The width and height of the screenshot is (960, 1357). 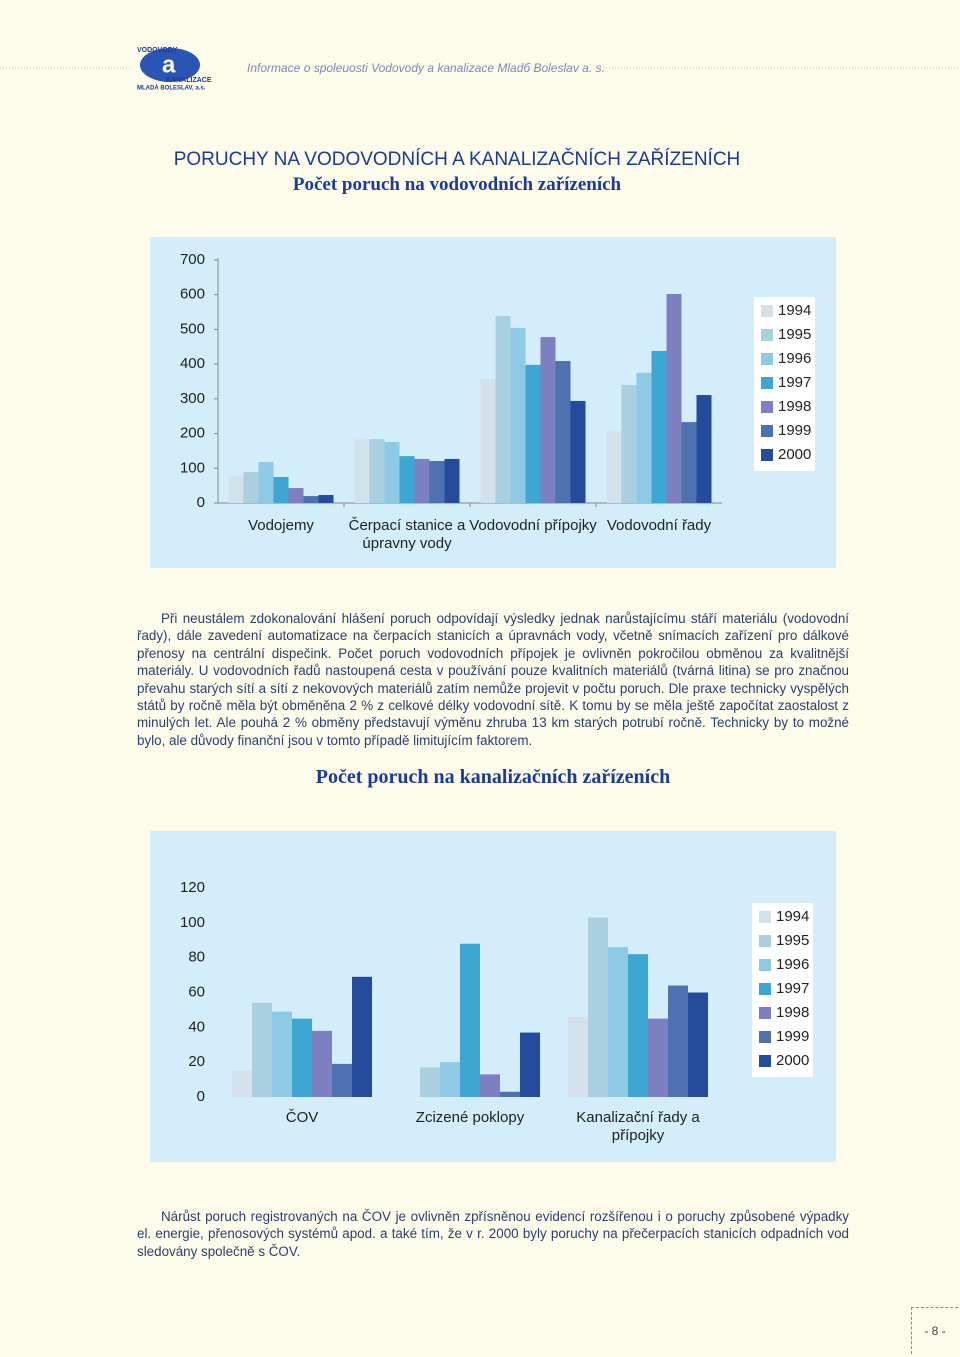 I want to click on x-tick-label: Zcizené poklopy, so click(x=470, y=1117).